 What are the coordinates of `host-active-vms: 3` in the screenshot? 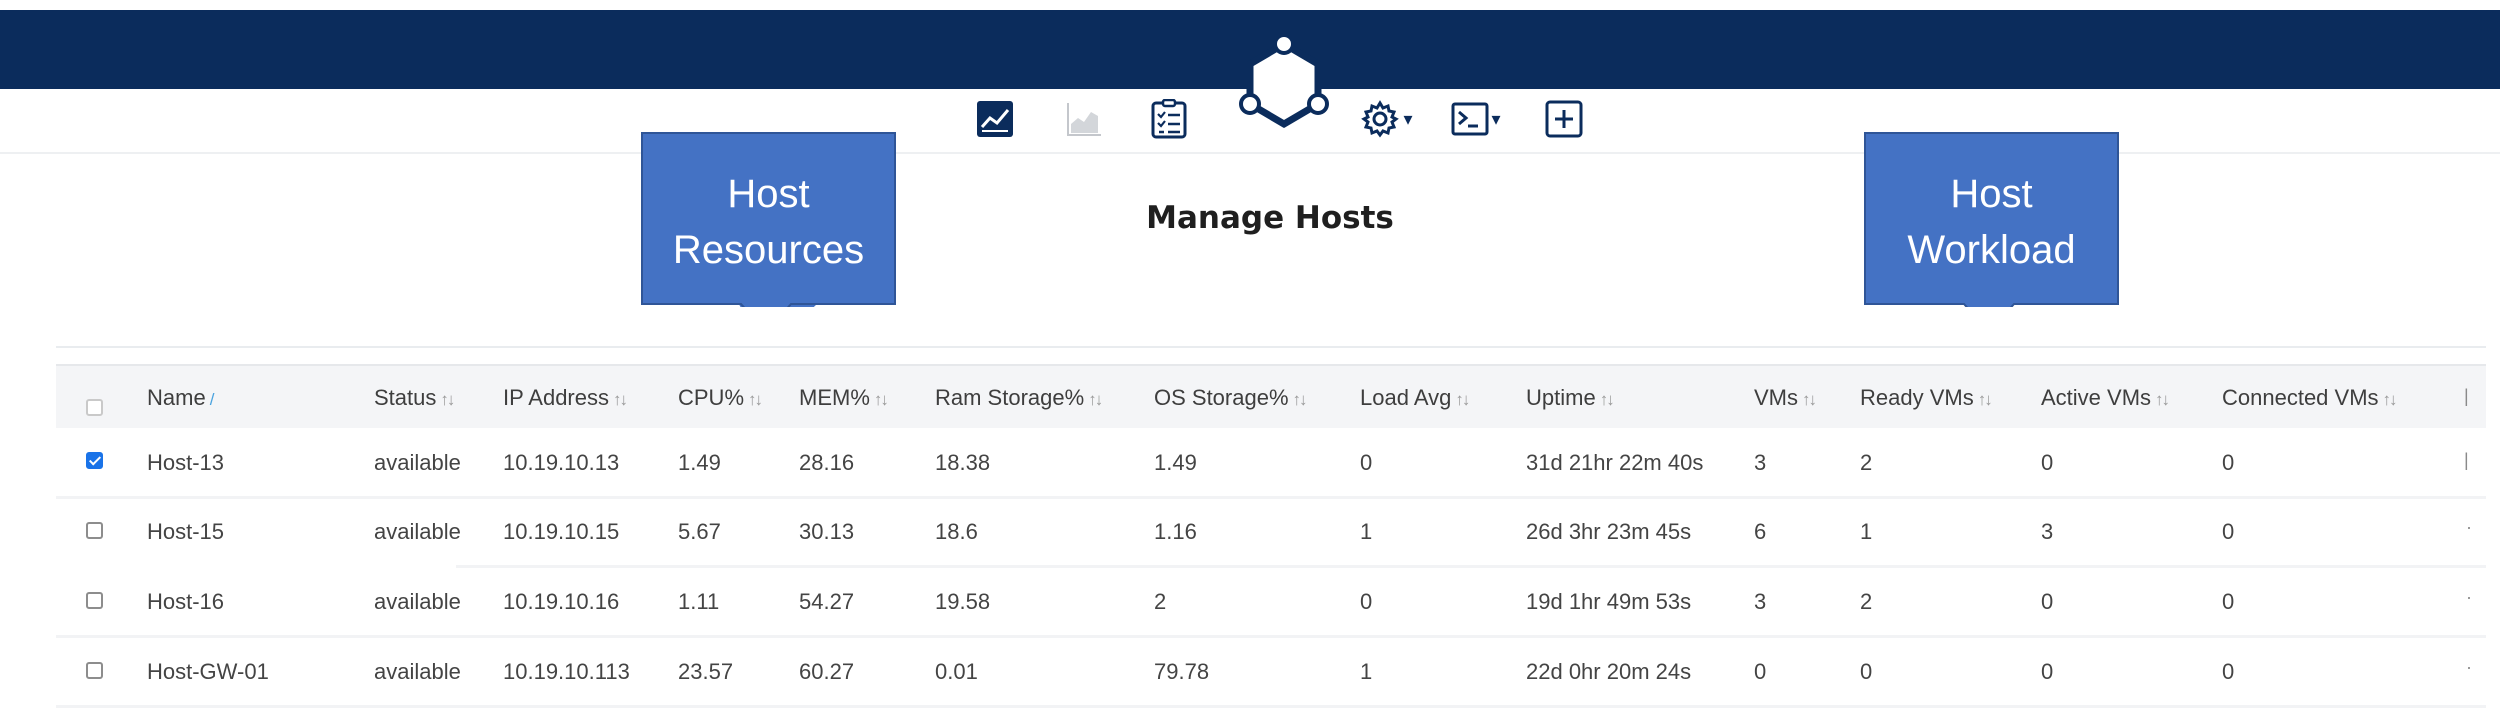 It's located at (2047, 531).